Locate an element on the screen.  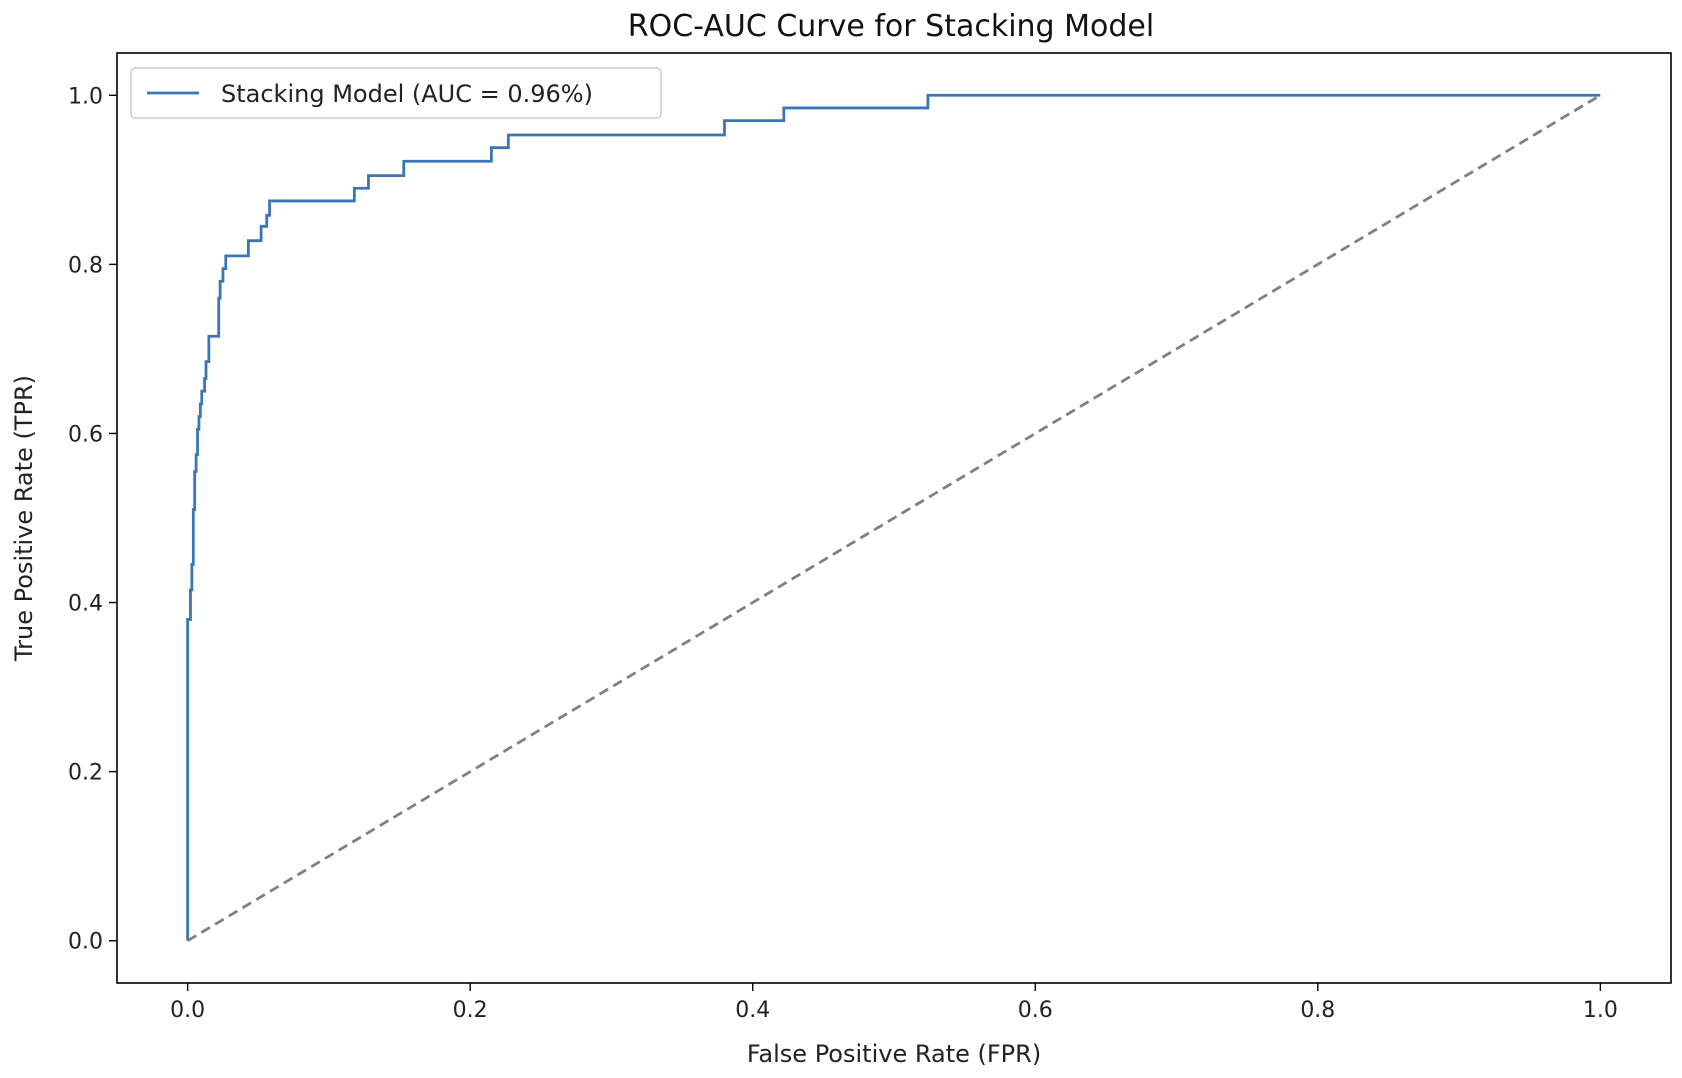
y-axis-title: True Positive Rate (TPR) is located at coordinates (24, 518).